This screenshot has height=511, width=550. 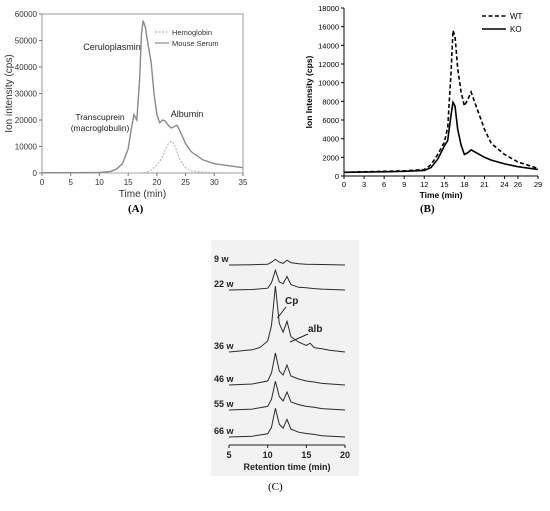 What do you see at coordinates (224, 431) in the screenshot?
I see `trace-label: 66 w` at bounding box center [224, 431].